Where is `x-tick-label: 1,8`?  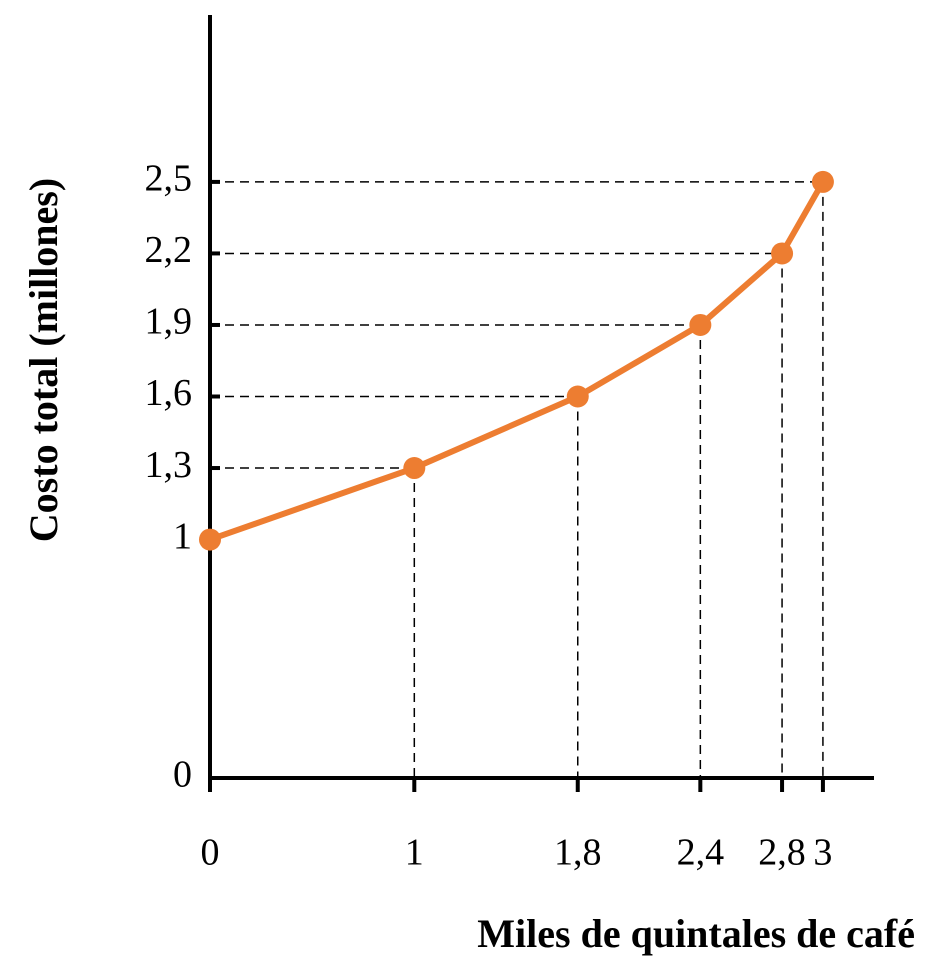 x-tick-label: 1,8 is located at coordinates (578, 853).